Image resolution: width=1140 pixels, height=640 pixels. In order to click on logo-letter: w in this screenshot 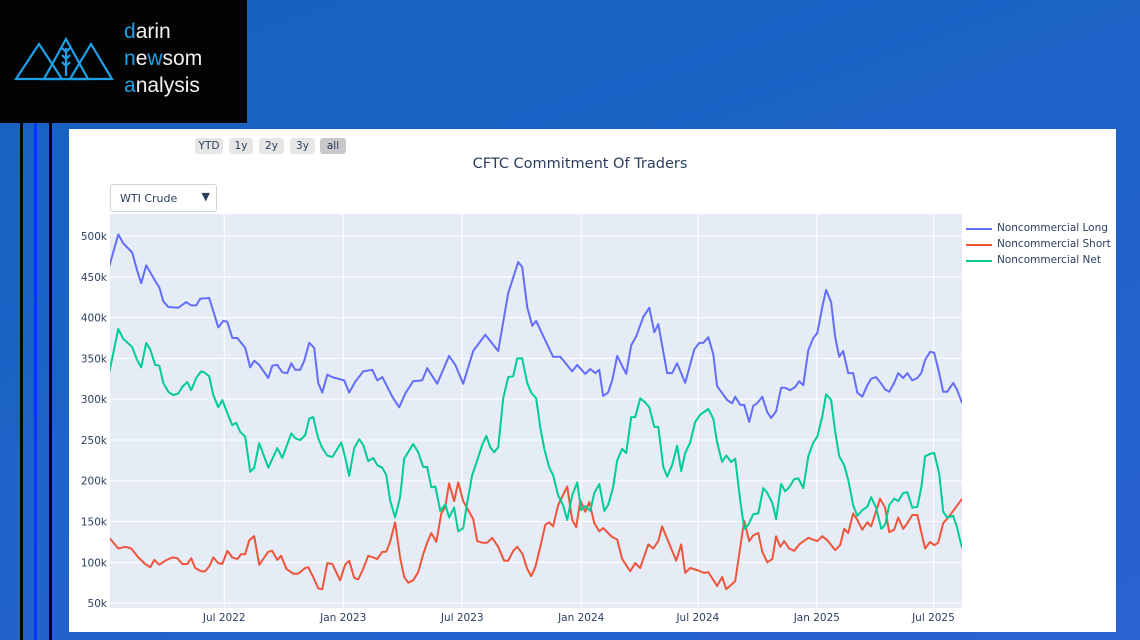, I will do `click(155, 58)`.